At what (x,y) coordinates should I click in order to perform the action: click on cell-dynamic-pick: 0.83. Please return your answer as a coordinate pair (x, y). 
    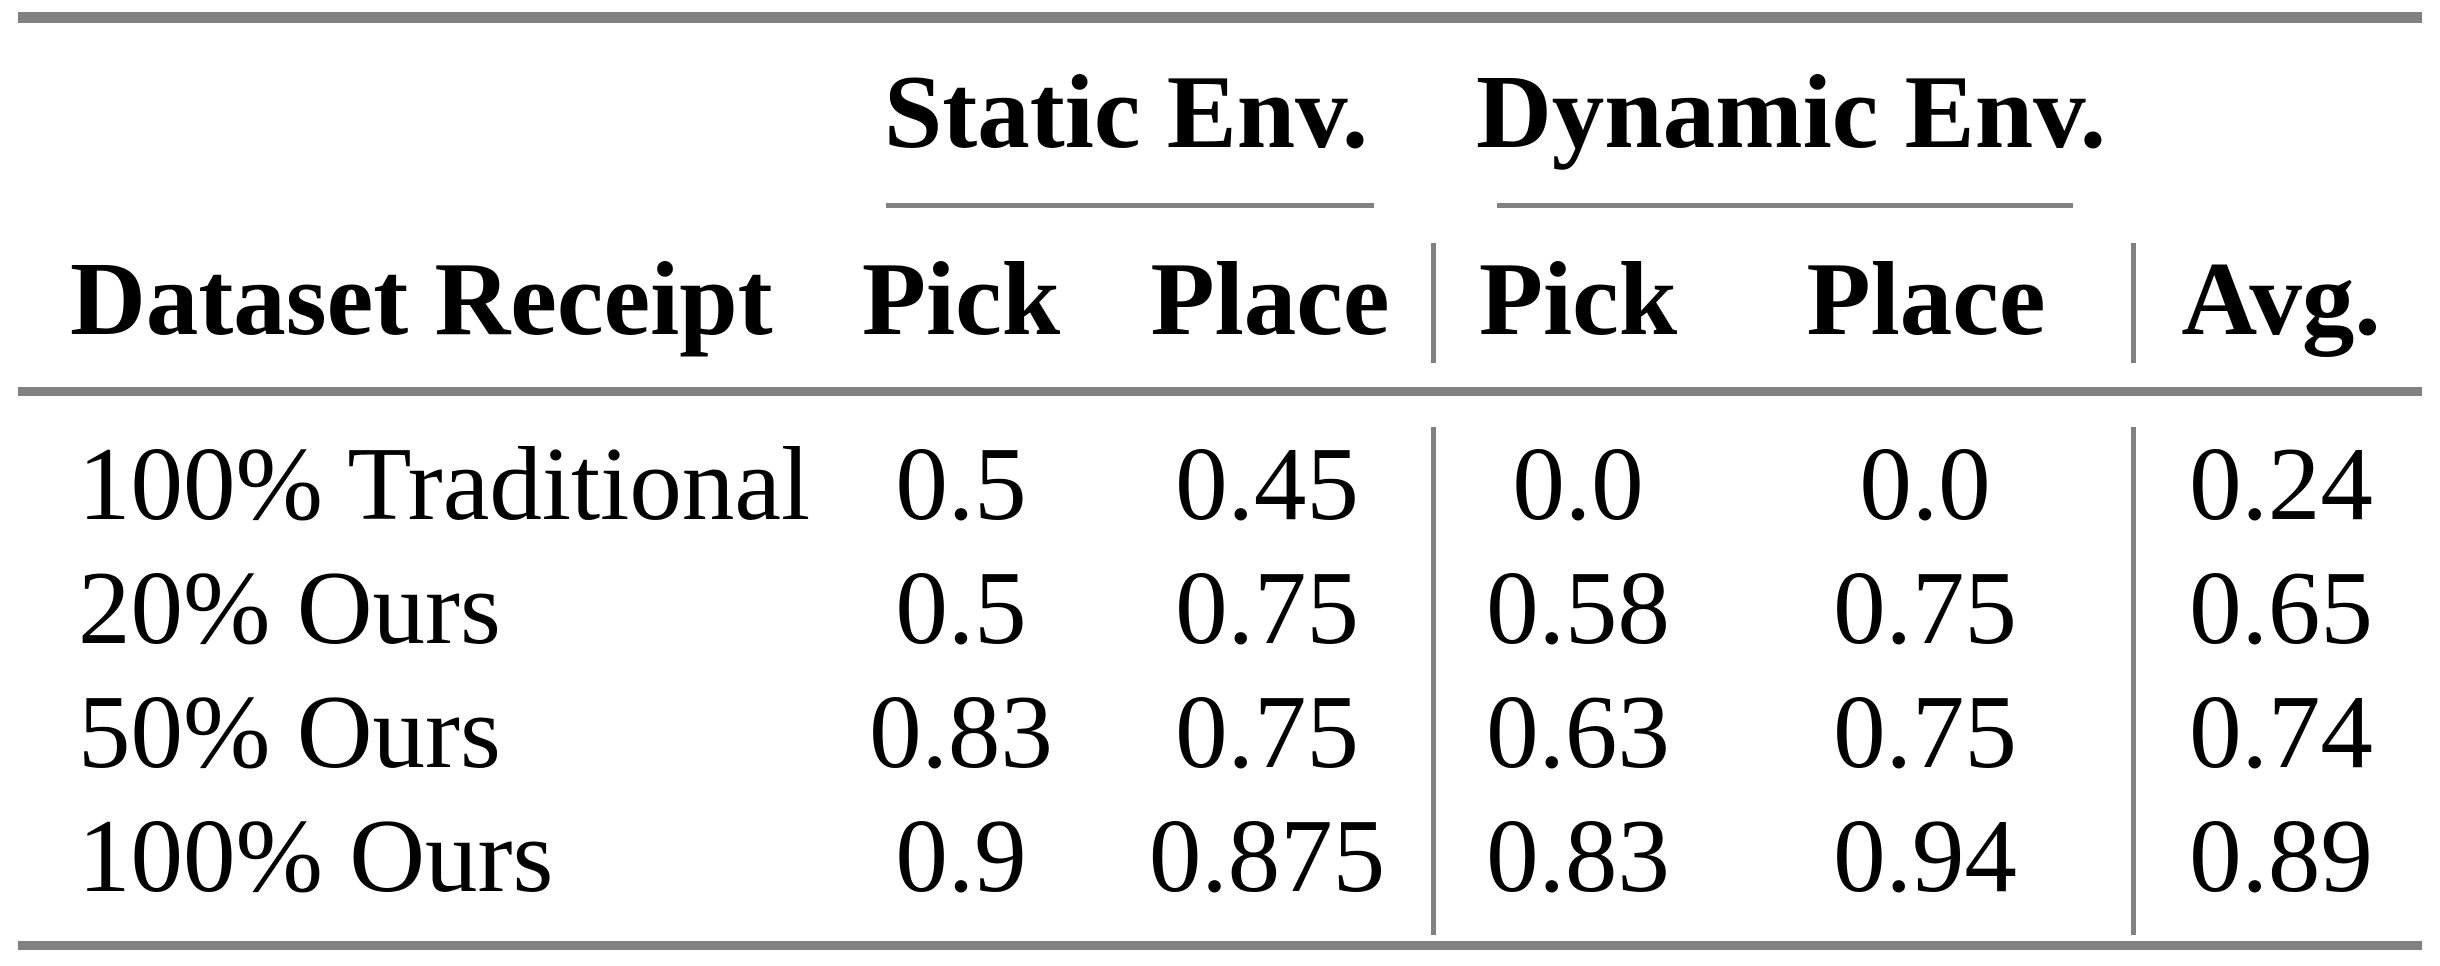
    Looking at the image, I should click on (1578, 855).